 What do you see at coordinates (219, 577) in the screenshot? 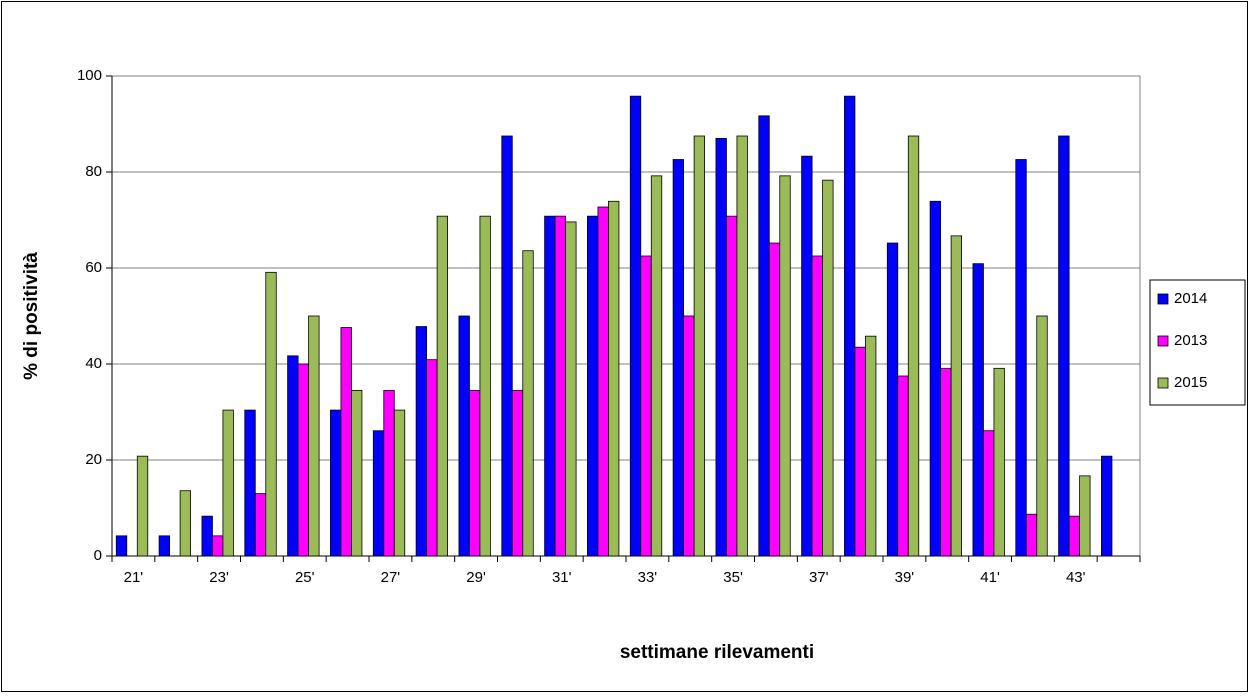
I see `x-tick-label: 23'` at bounding box center [219, 577].